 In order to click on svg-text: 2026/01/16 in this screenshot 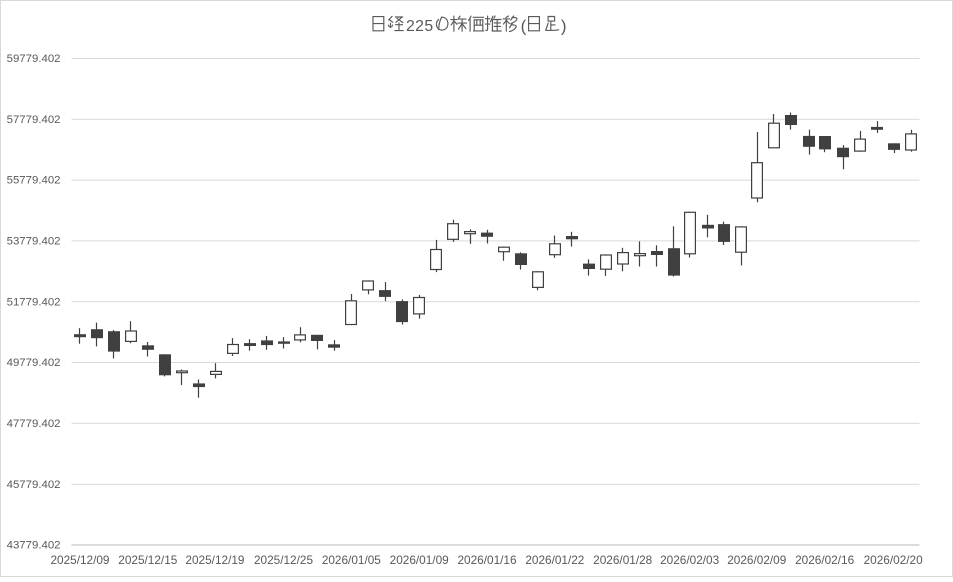, I will do `click(486, 560)`.